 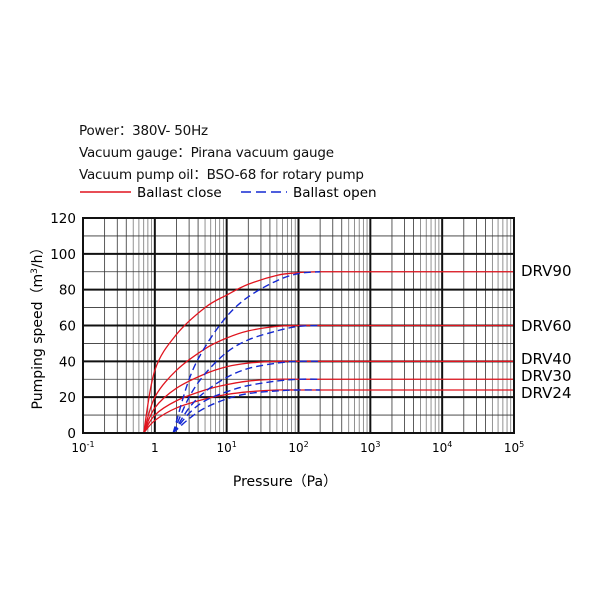 What do you see at coordinates (155, 448) in the screenshot?
I see `x-tick-label: 1` at bounding box center [155, 448].